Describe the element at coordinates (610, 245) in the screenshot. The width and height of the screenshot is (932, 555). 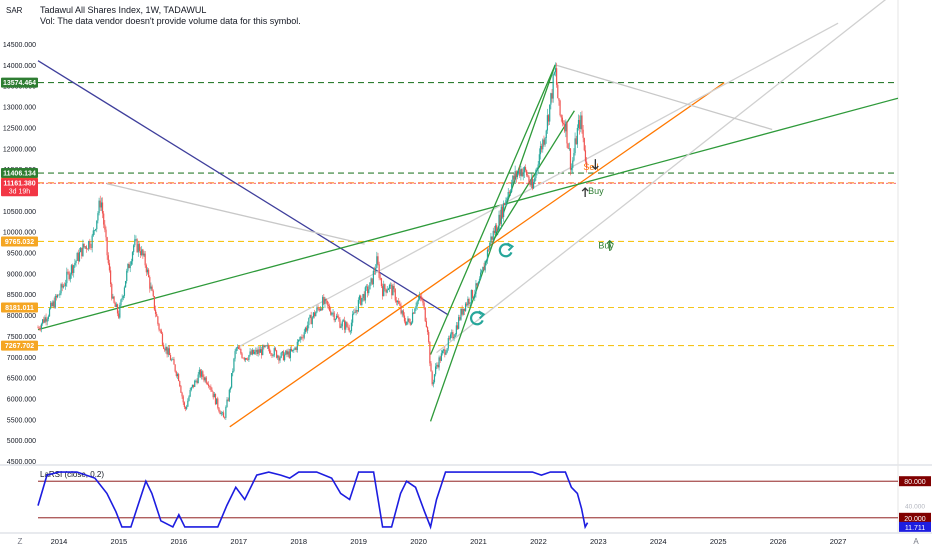
I see `buy-arrow-icon` at that location.